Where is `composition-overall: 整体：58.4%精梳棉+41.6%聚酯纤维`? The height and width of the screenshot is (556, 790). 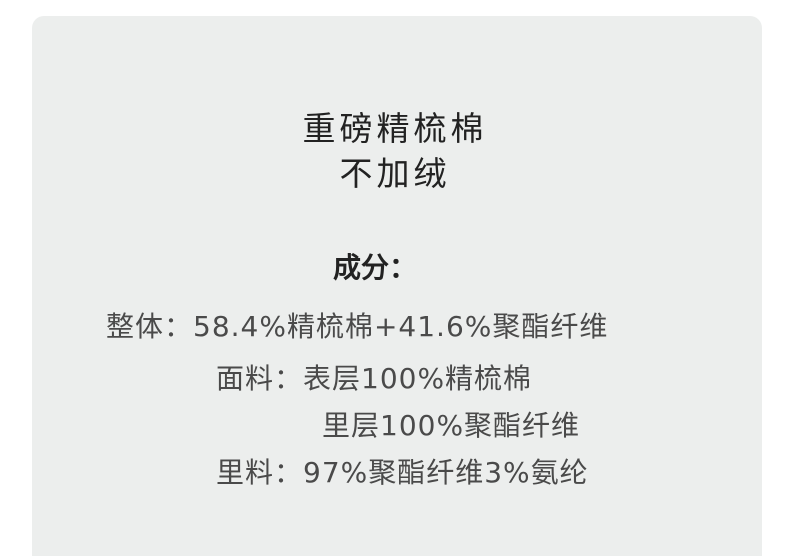 composition-overall: 整体：58.4%精梳棉+41.6%聚酯纤维 is located at coordinates (357, 326).